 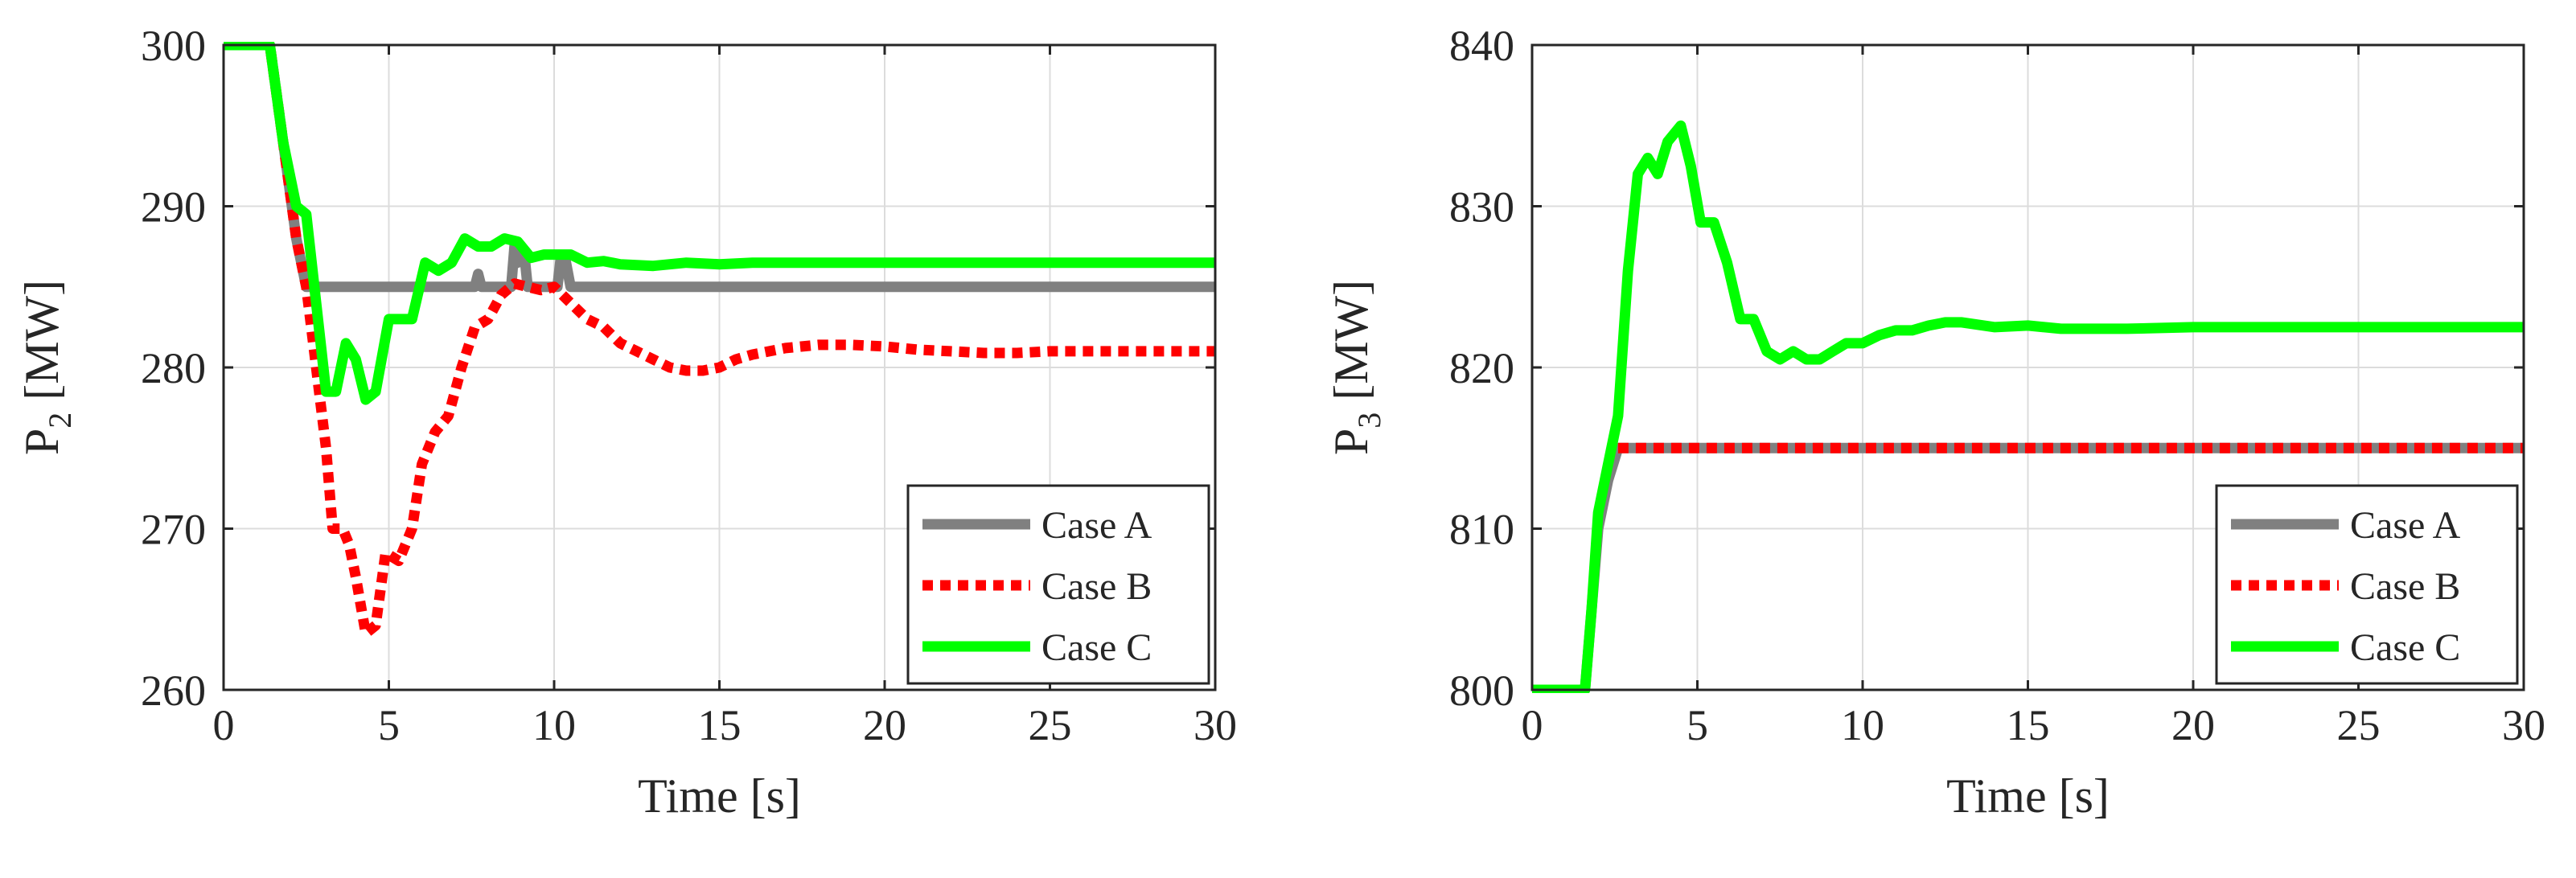 What do you see at coordinates (1481, 530) in the screenshot?
I see `y-tick-label: 810` at bounding box center [1481, 530].